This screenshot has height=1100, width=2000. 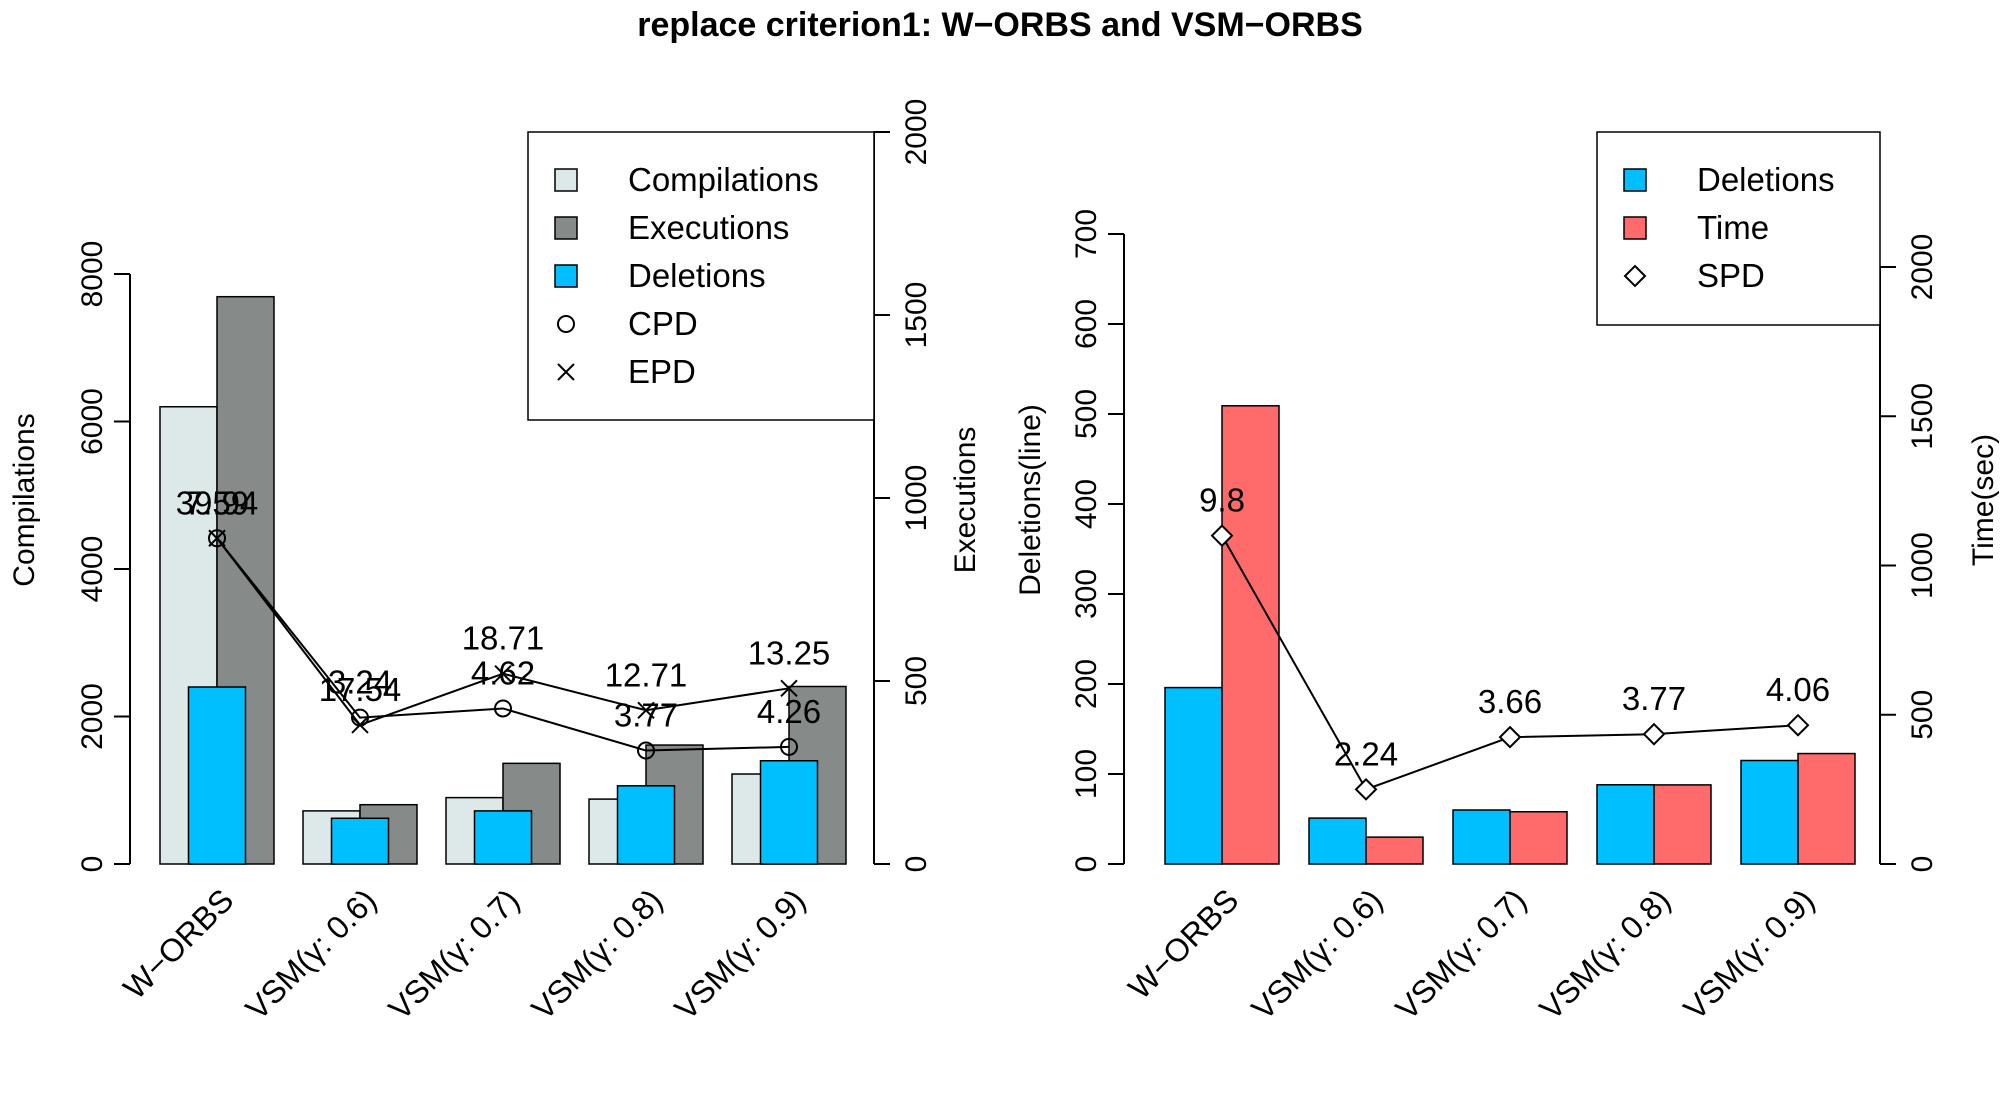 What do you see at coordinates (1604, 954) in the screenshot?
I see `x-tick-label: VSM(γ: 0.8)` at bounding box center [1604, 954].